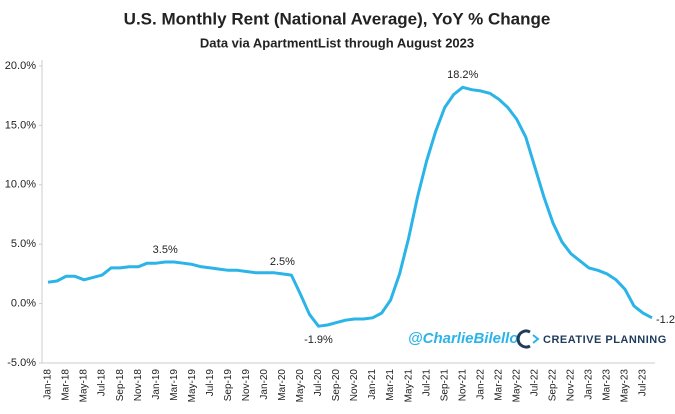  I want to click on x-tick-label: May-18, so click(84, 386).